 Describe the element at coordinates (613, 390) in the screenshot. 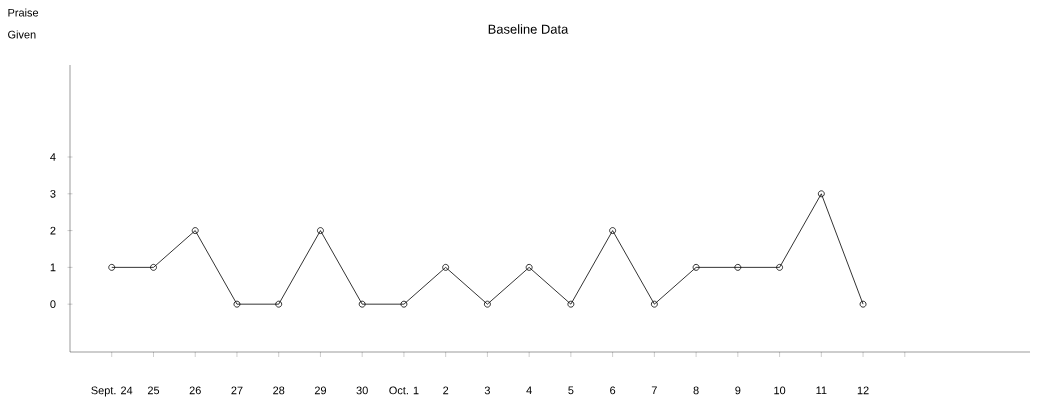

I see `x-tick-label: 6` at that location.